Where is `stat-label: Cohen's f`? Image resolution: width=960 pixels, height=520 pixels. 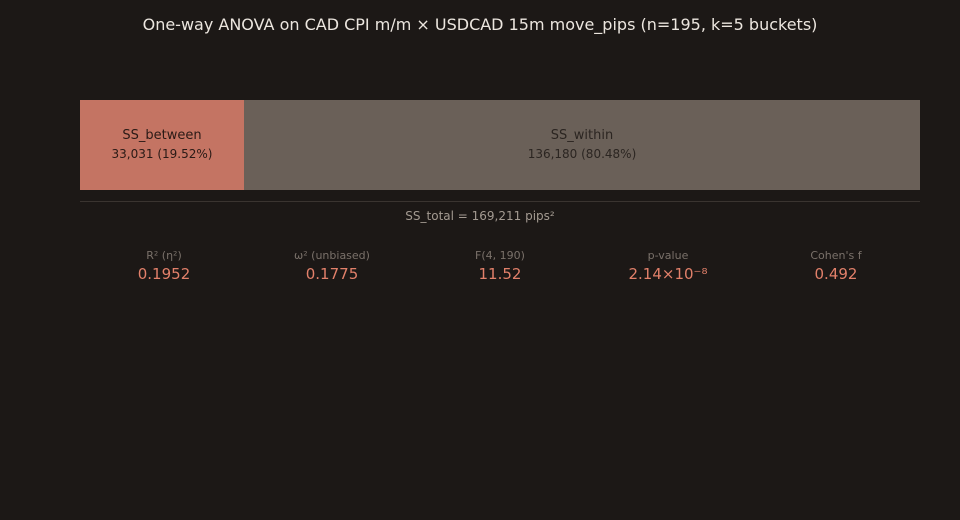
stat-label: Cohen's f is located at coordinates (836, 255).